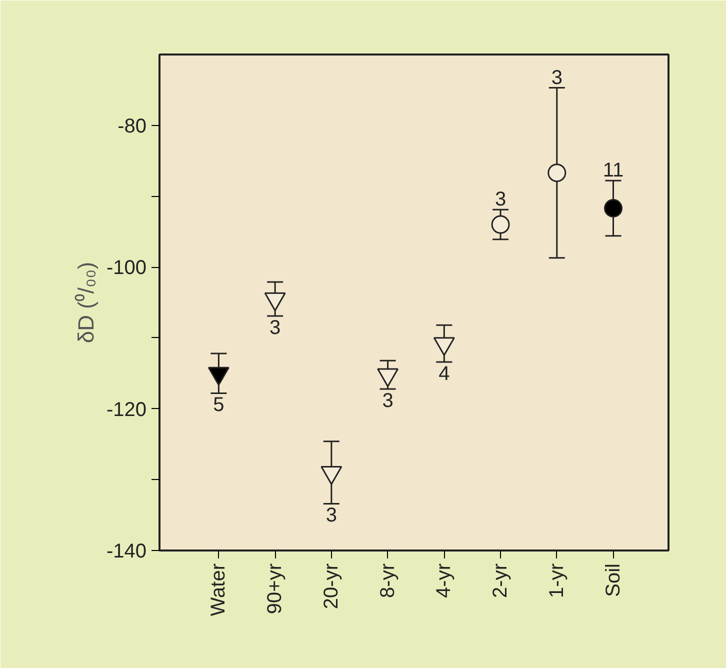  Describe the element at coordinates (85, 303) in the screenshot. I see `y-axis-title: δD (⁰/₀₀)` at that location.